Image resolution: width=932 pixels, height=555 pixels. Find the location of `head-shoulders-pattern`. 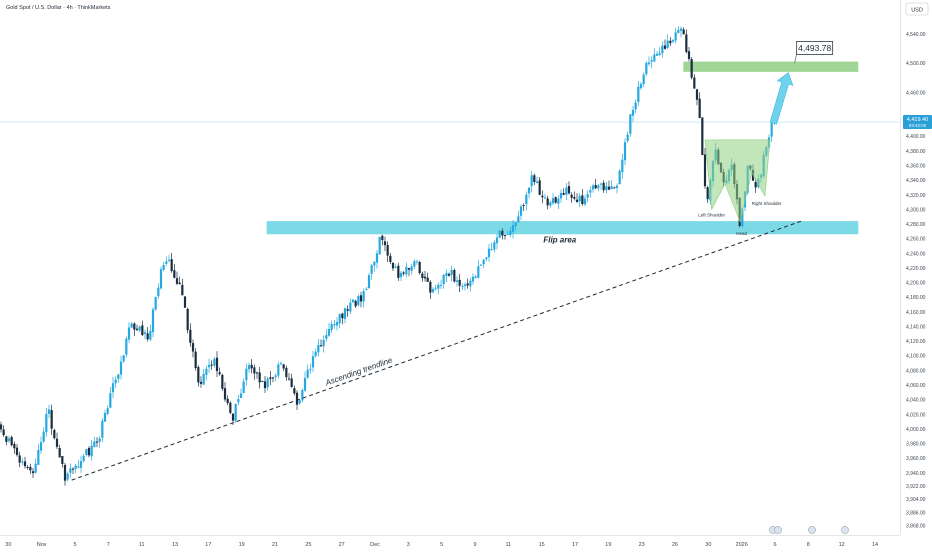

head-shoulders-pattern is located at coordinates (737, 181).